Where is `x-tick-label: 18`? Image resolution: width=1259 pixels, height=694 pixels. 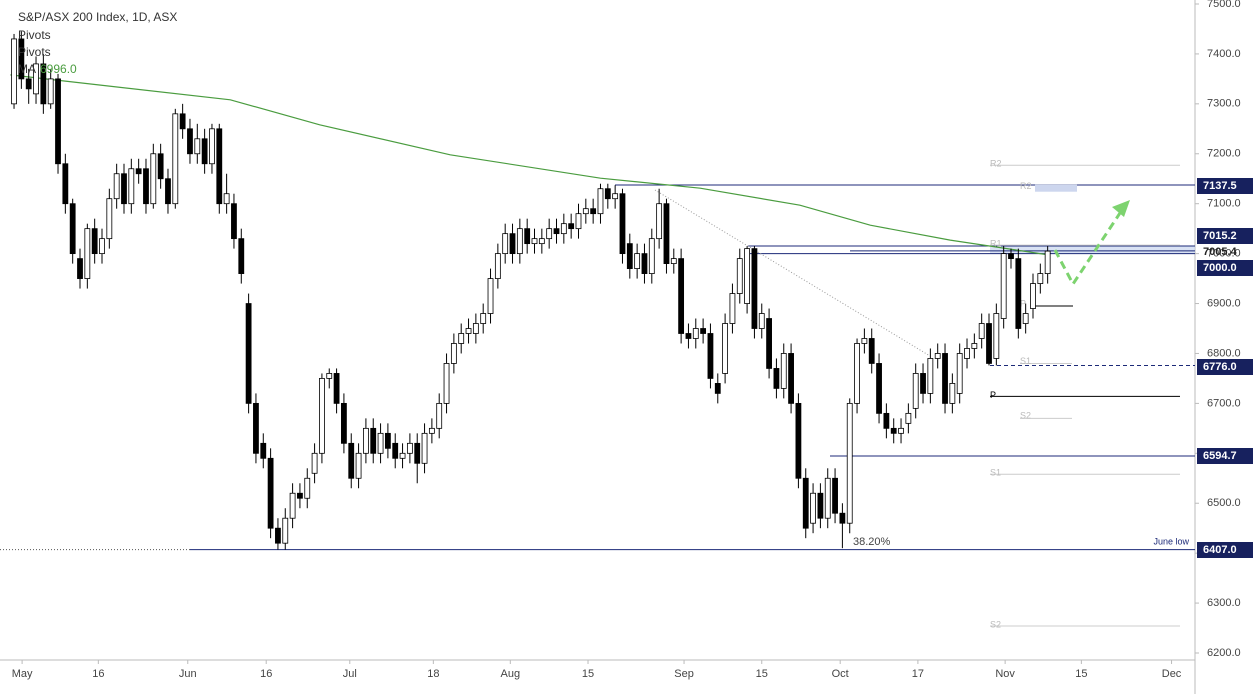
x-tick-label: 18 is located at coordinates (433, 674).